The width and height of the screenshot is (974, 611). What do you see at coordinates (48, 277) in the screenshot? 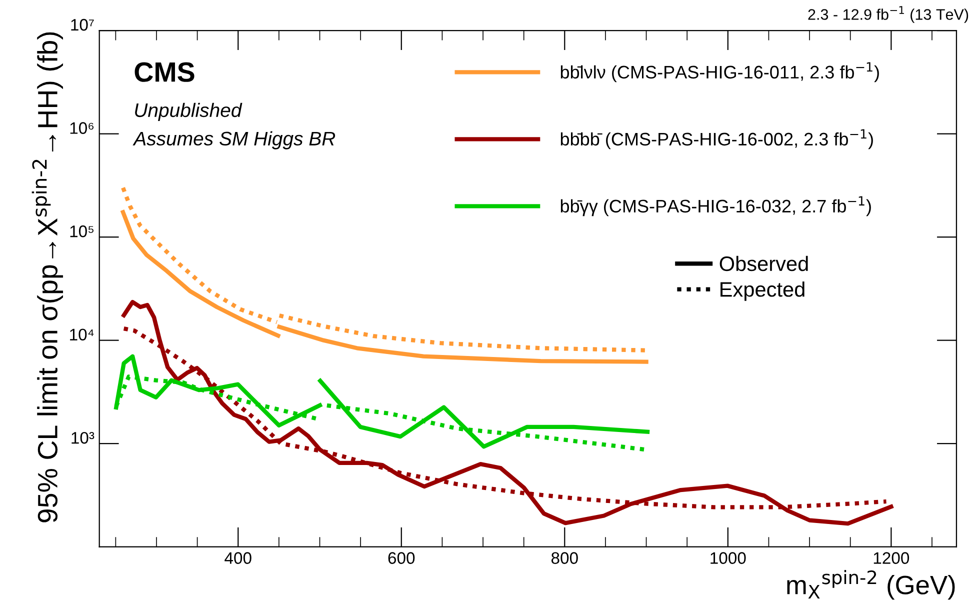
I see `y-axis-title: 95% CL limit on σ(pp→X$^{spin-2}$→HH) (fb)` at bounding box center [48, 277].